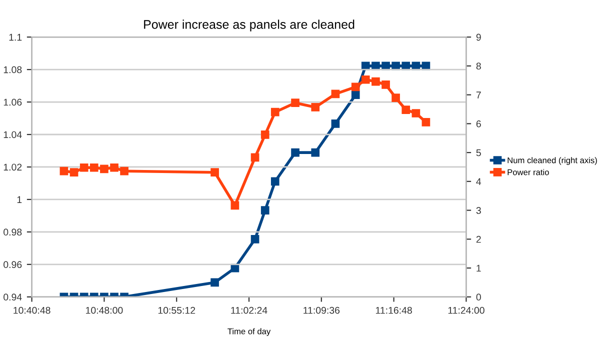  Describe the element at coordinates (249, 332) in the screenshot. I see `x-axis-title: Time of day` at that location.